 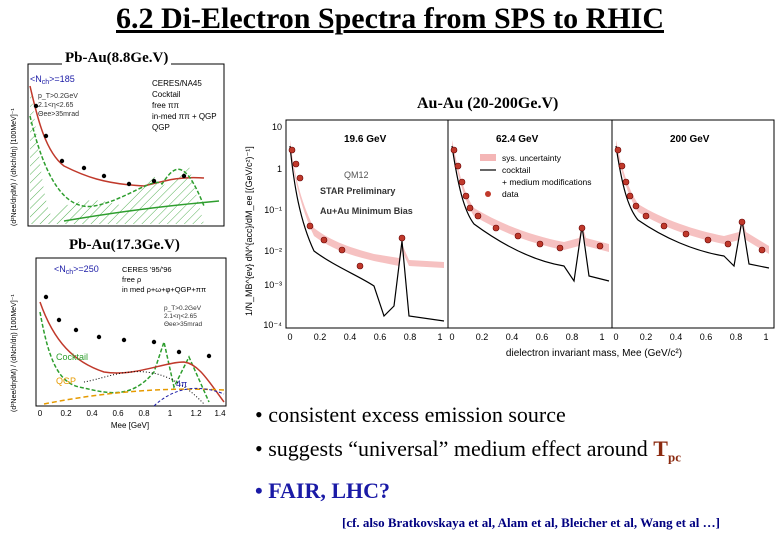 What do you see at coordinates (488, 157) in the screenshot?
I see `legend-band-swatch` at bounding box center [488, 157].